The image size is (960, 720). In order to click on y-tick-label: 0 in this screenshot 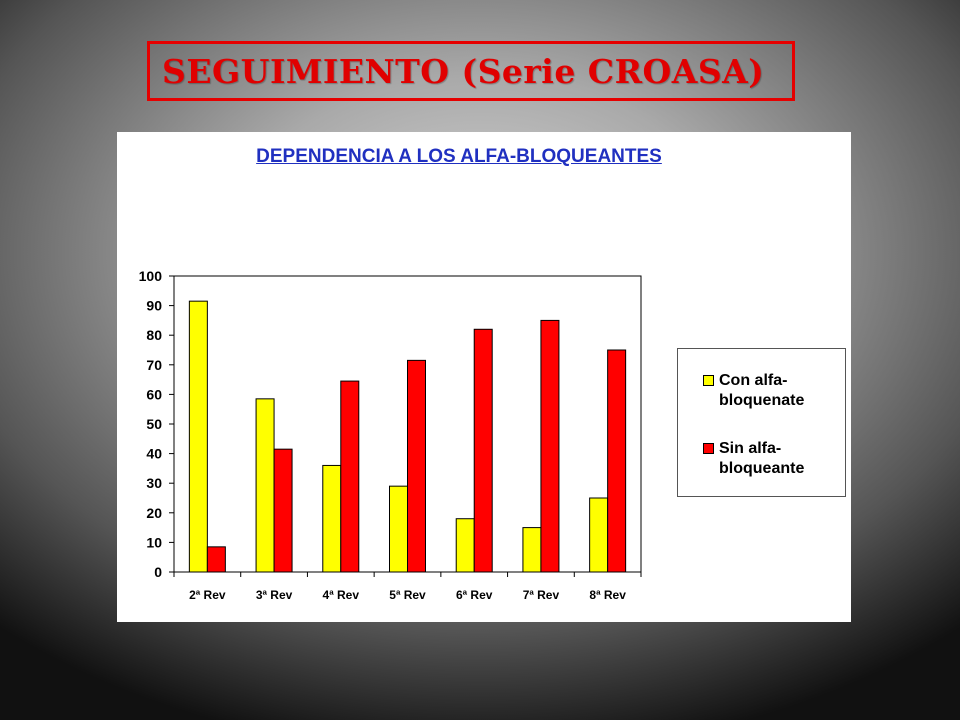, I will do `click(158, 572)`.